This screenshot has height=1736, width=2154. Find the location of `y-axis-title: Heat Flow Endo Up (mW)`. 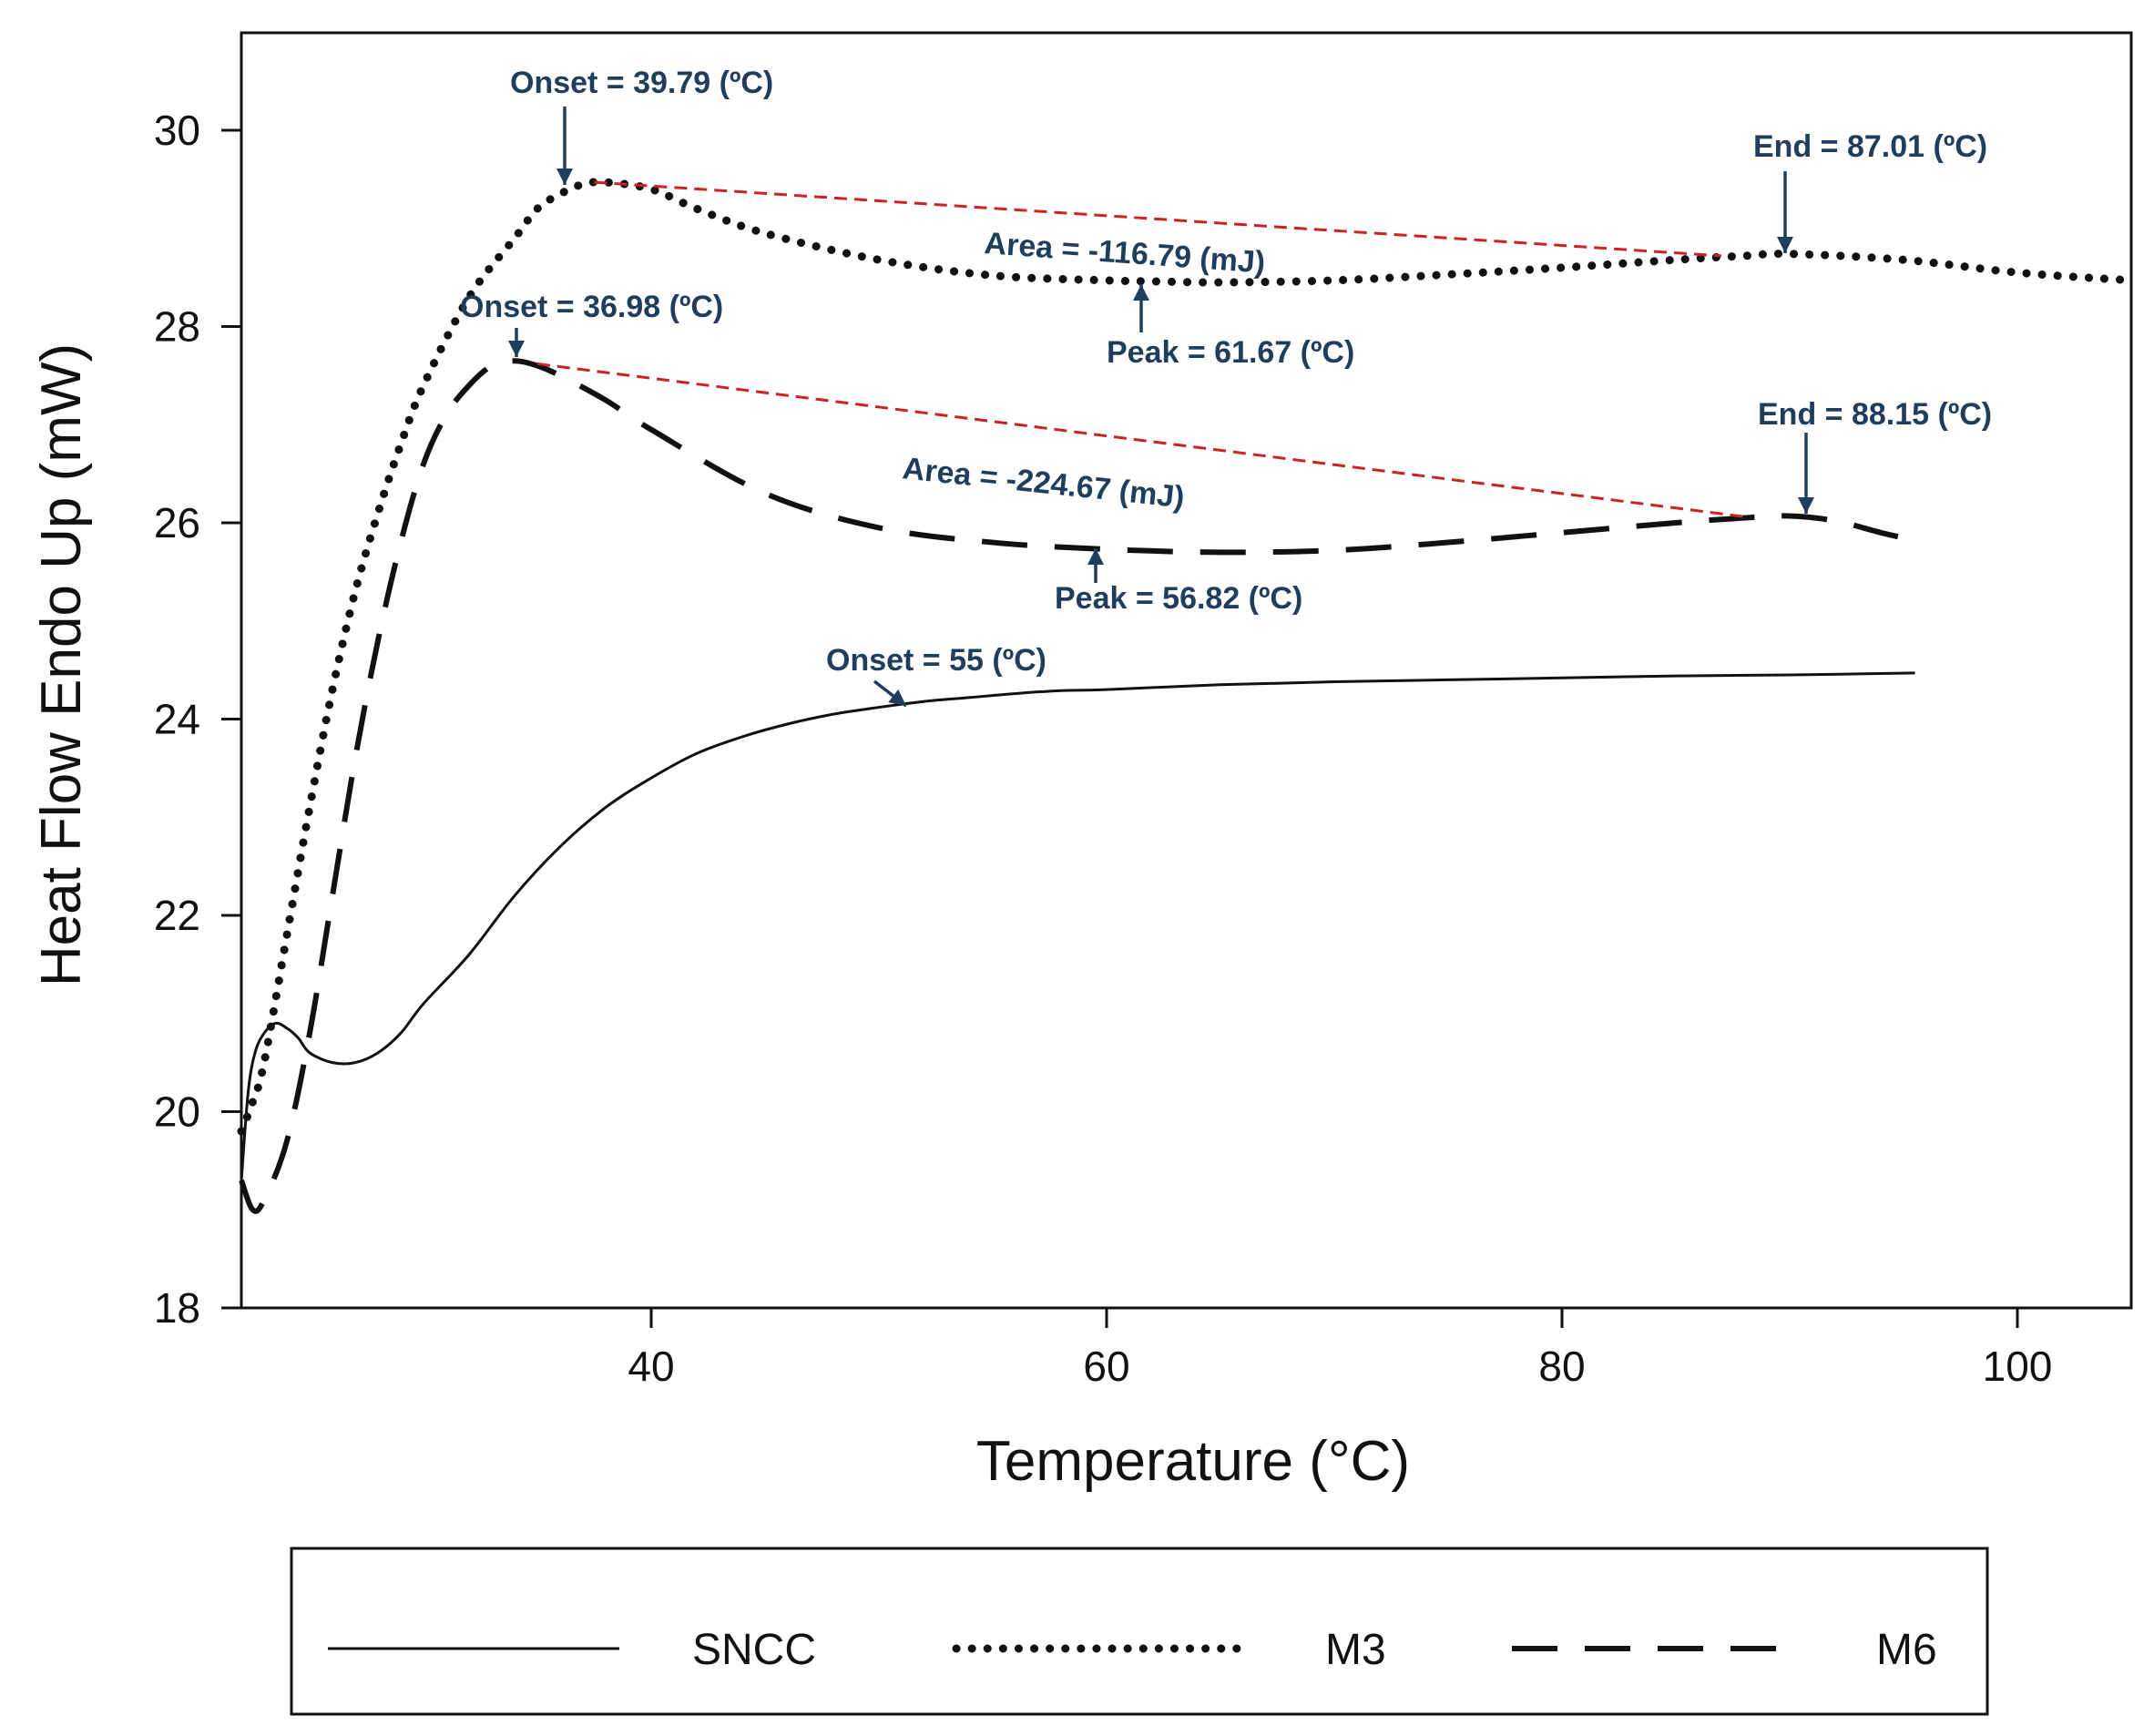

y-axis-title: Heat Flow Endo Up (mW) is located at coordinates (61, 664).